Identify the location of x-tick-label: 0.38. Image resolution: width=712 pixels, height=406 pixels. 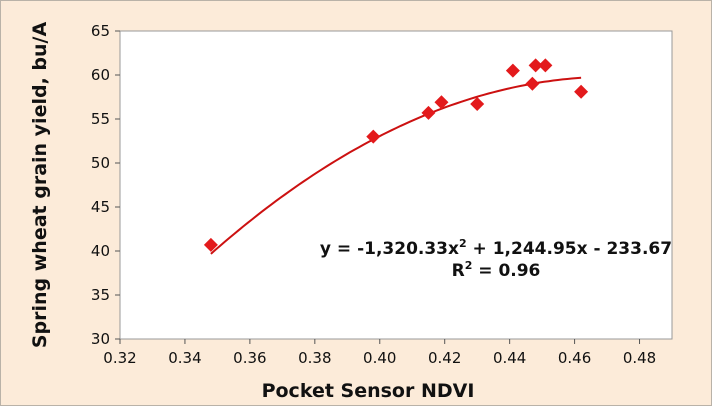
(314, 358).